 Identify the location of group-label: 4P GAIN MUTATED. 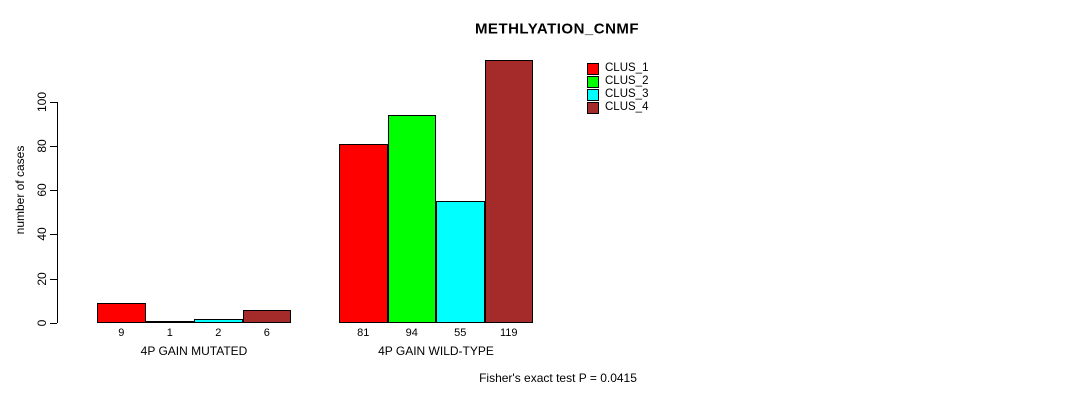
(194, 351).